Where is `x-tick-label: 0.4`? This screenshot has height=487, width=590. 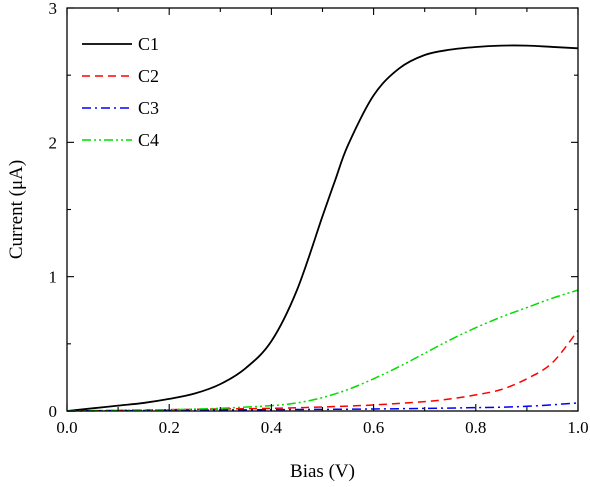
x-tick-label: 0.4 is located at coordinates (272, 427).